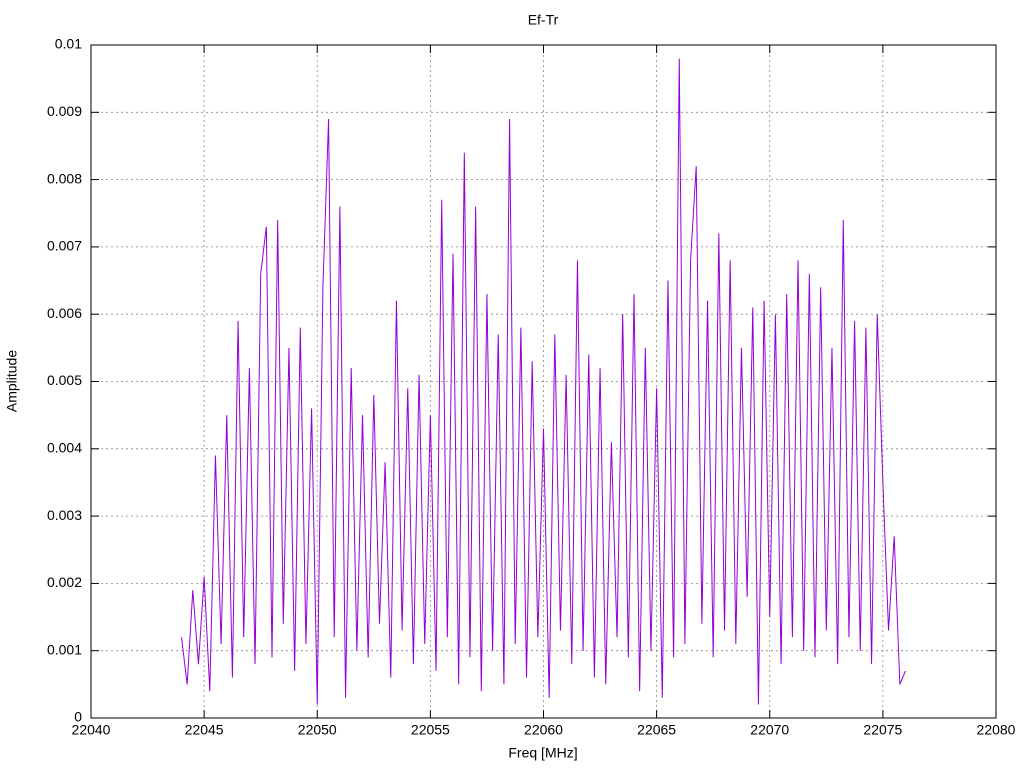 Image resolution: width=1024 pixels, height=768 pixels. What do you see at coordinates (430, 730) in the screenshot?
I see `x-tick-label: 22055` at bounding box center [430, 730].